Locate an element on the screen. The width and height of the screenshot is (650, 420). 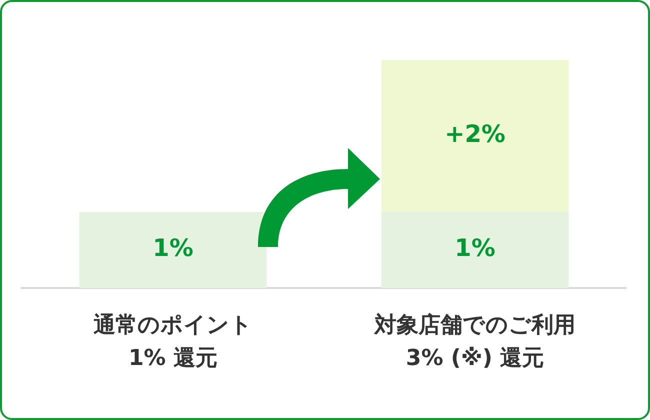
x-tick-label: 通常のポイント 1% 還元 is located at coordinates (172, 342).